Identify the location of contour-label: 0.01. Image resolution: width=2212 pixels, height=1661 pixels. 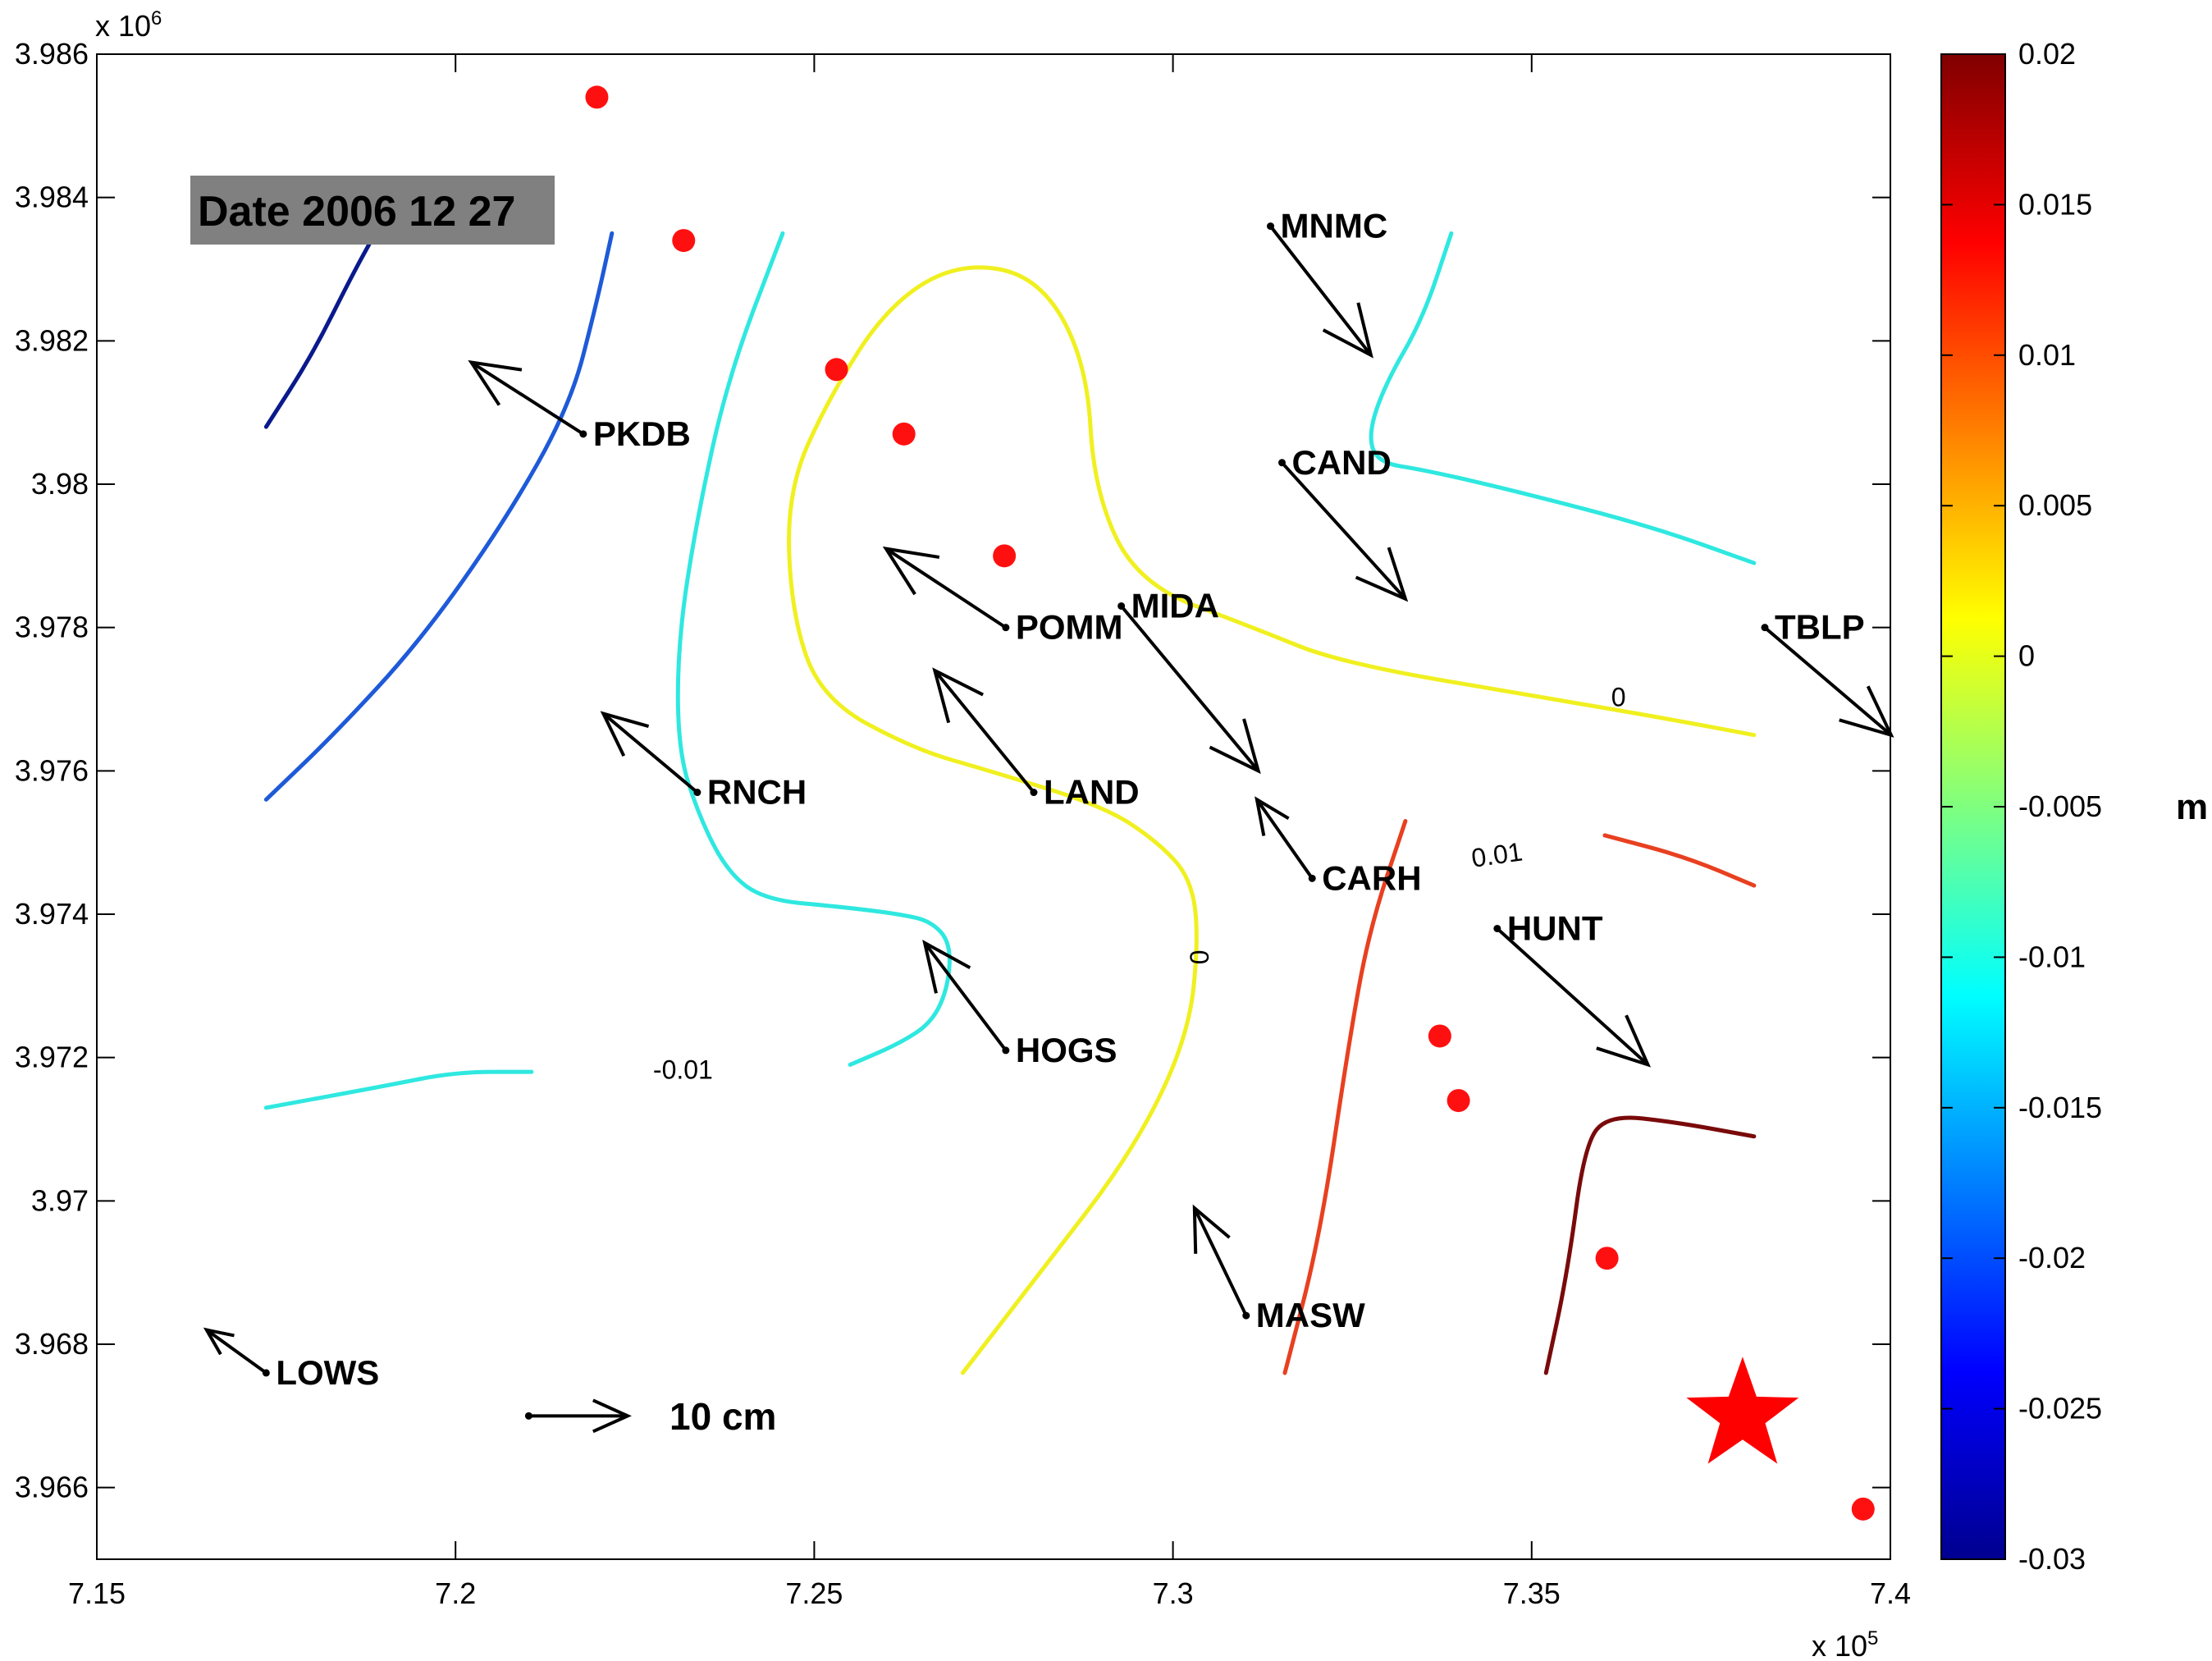
(1496, 854).